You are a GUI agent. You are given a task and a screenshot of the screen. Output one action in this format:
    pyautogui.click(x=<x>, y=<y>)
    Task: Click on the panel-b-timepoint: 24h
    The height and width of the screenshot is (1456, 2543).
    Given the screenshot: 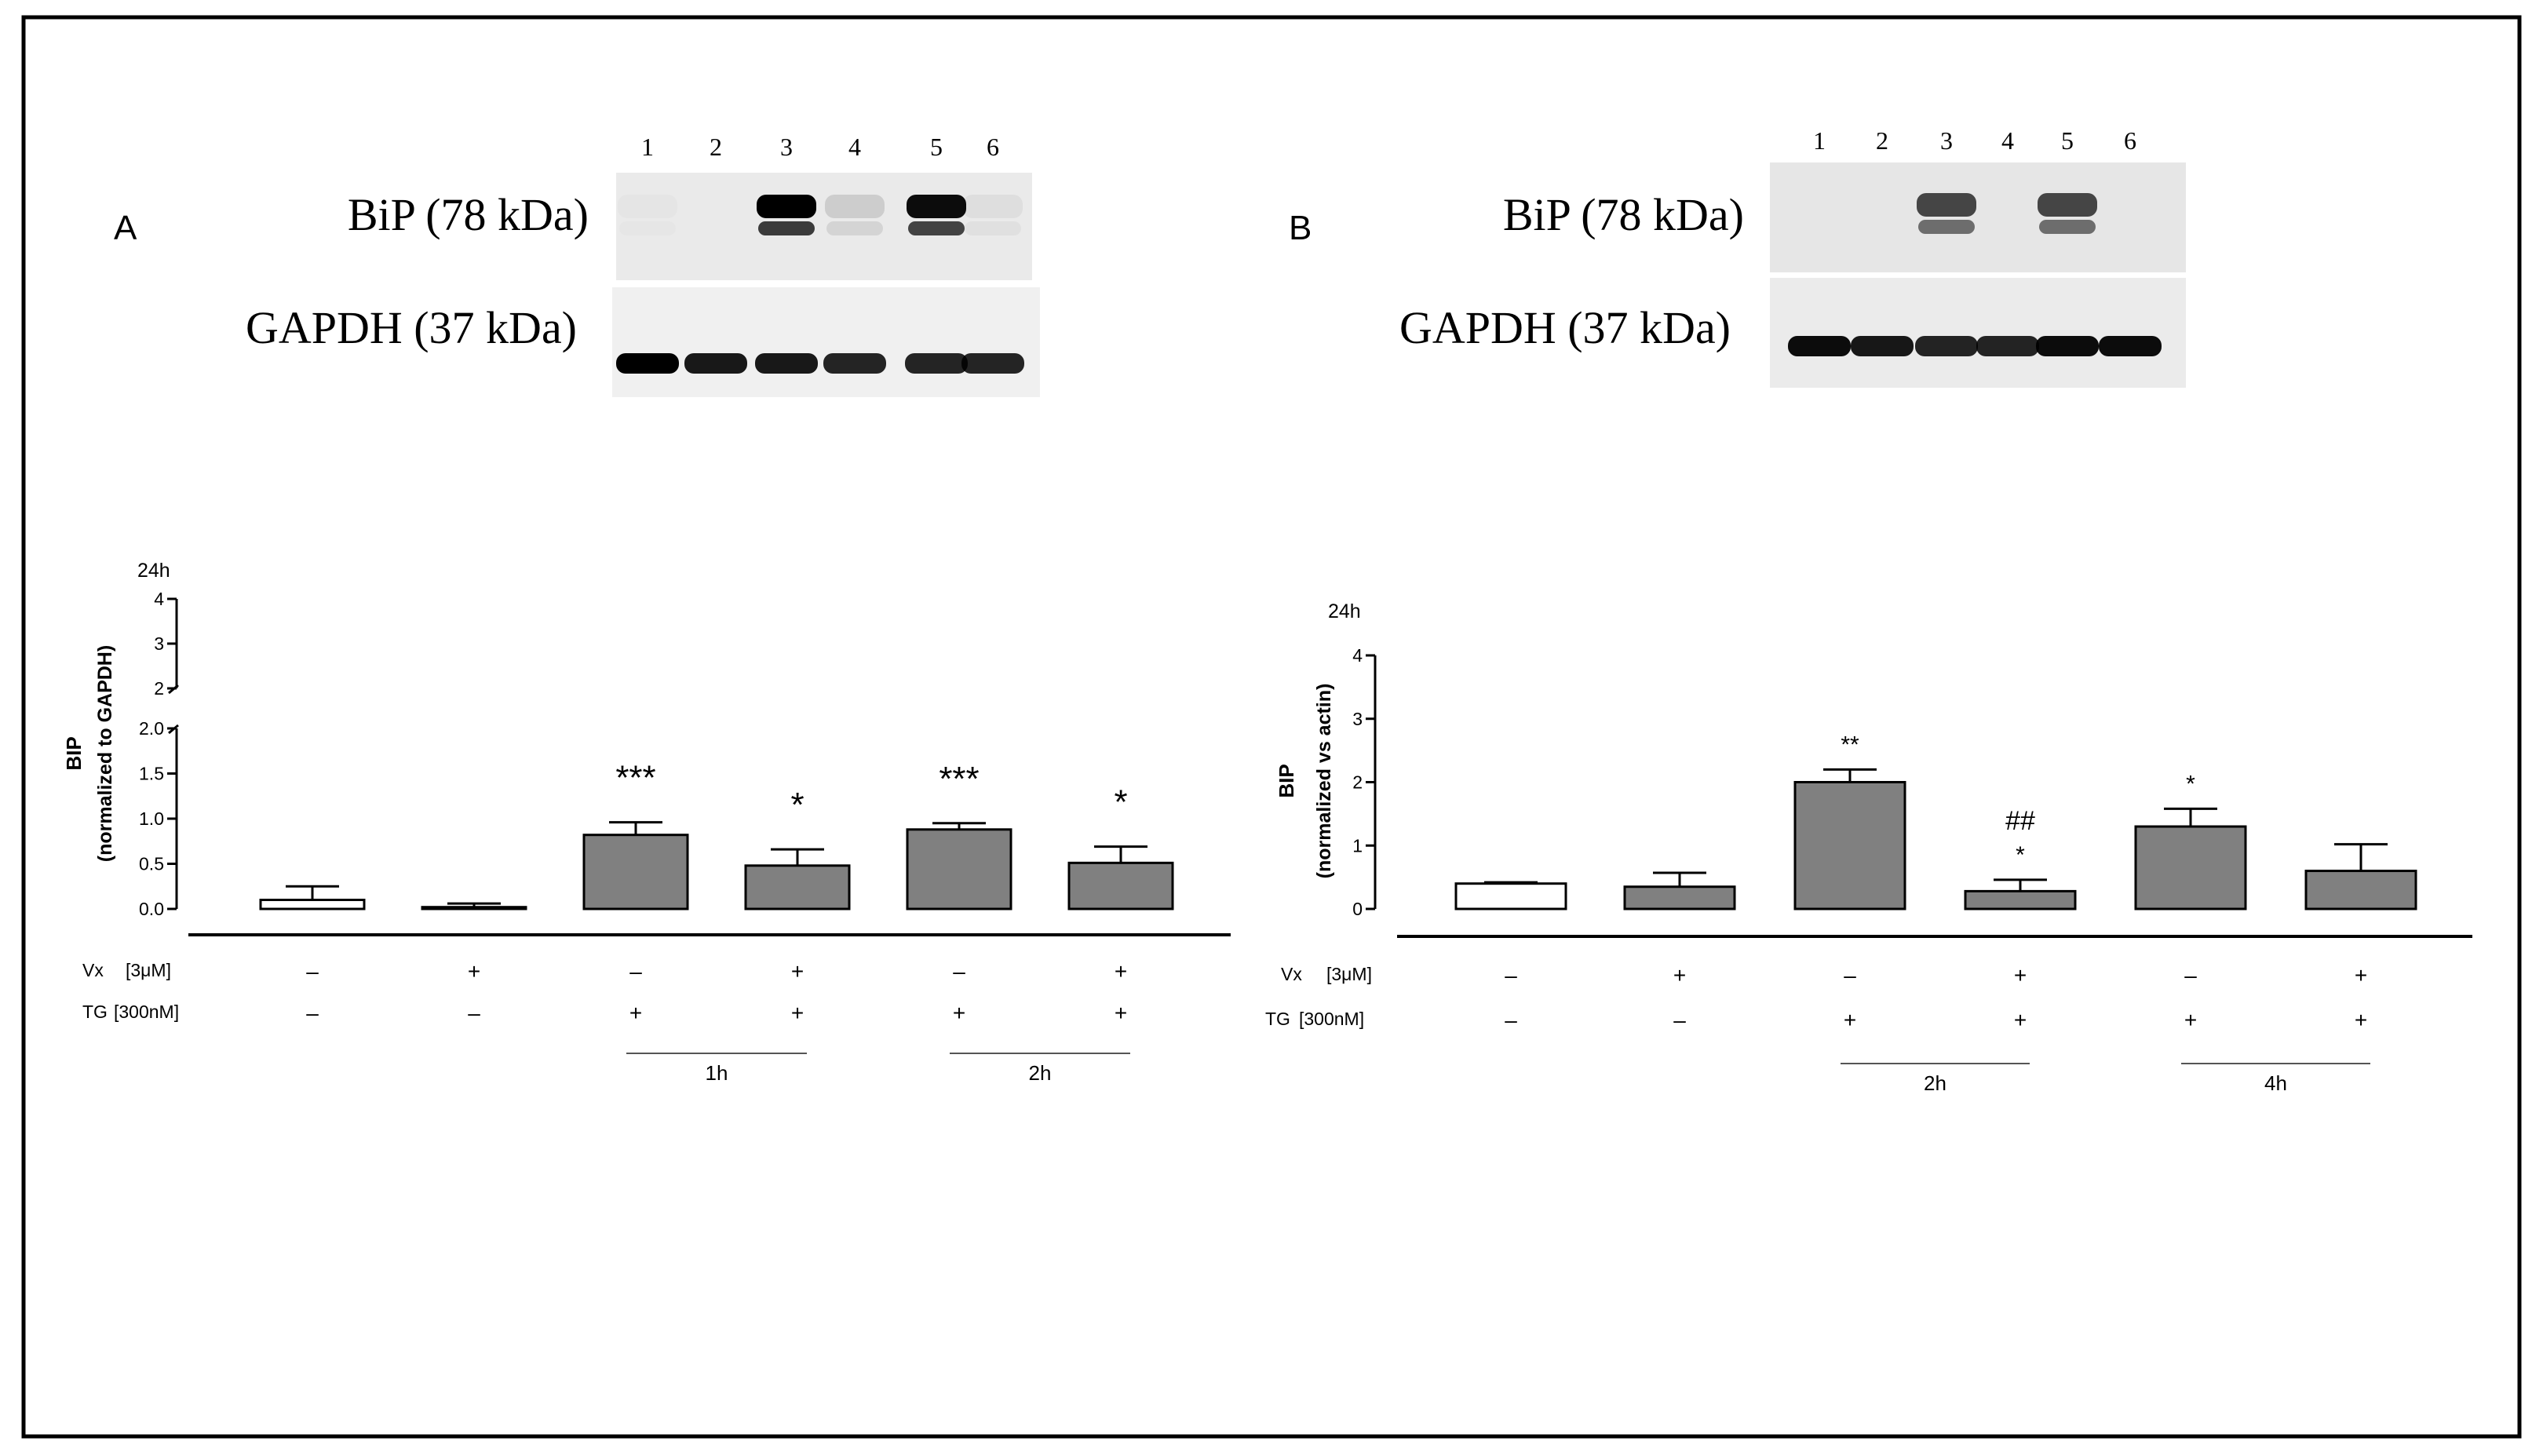 What is the action you would take?
    pyautogui.click(x=1344, y=611)
    